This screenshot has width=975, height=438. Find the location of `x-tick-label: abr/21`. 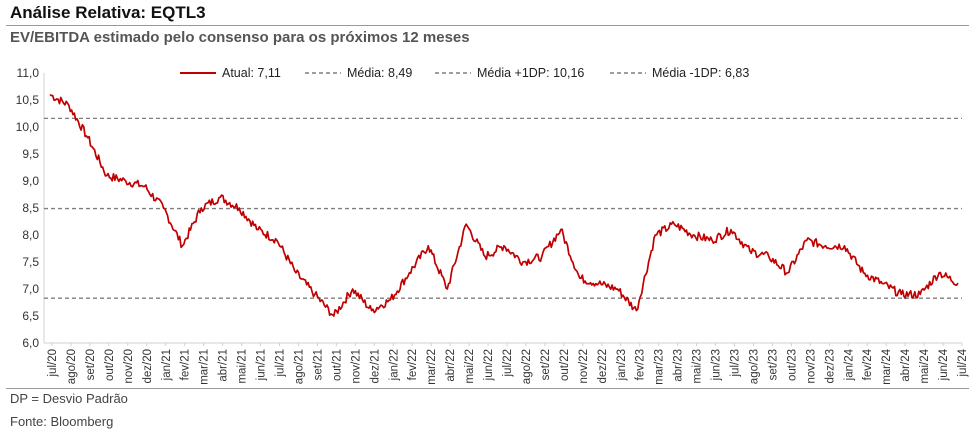

x-tick-label: abr/21 is located at coordinates (224, 365).